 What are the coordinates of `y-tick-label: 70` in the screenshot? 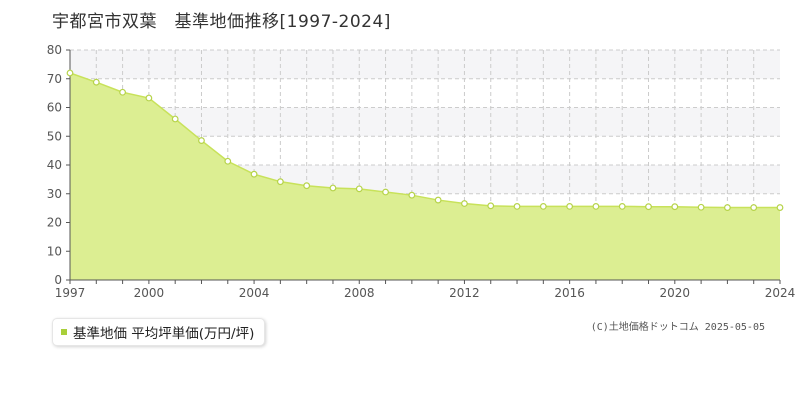 It's located at (54, 79).